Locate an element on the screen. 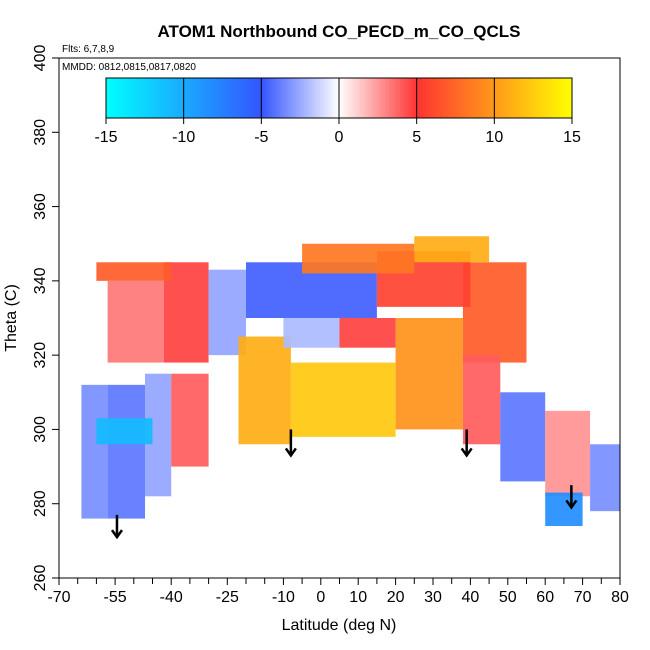  x-tick-label-3: -25 is located at coordinates (227, 597).